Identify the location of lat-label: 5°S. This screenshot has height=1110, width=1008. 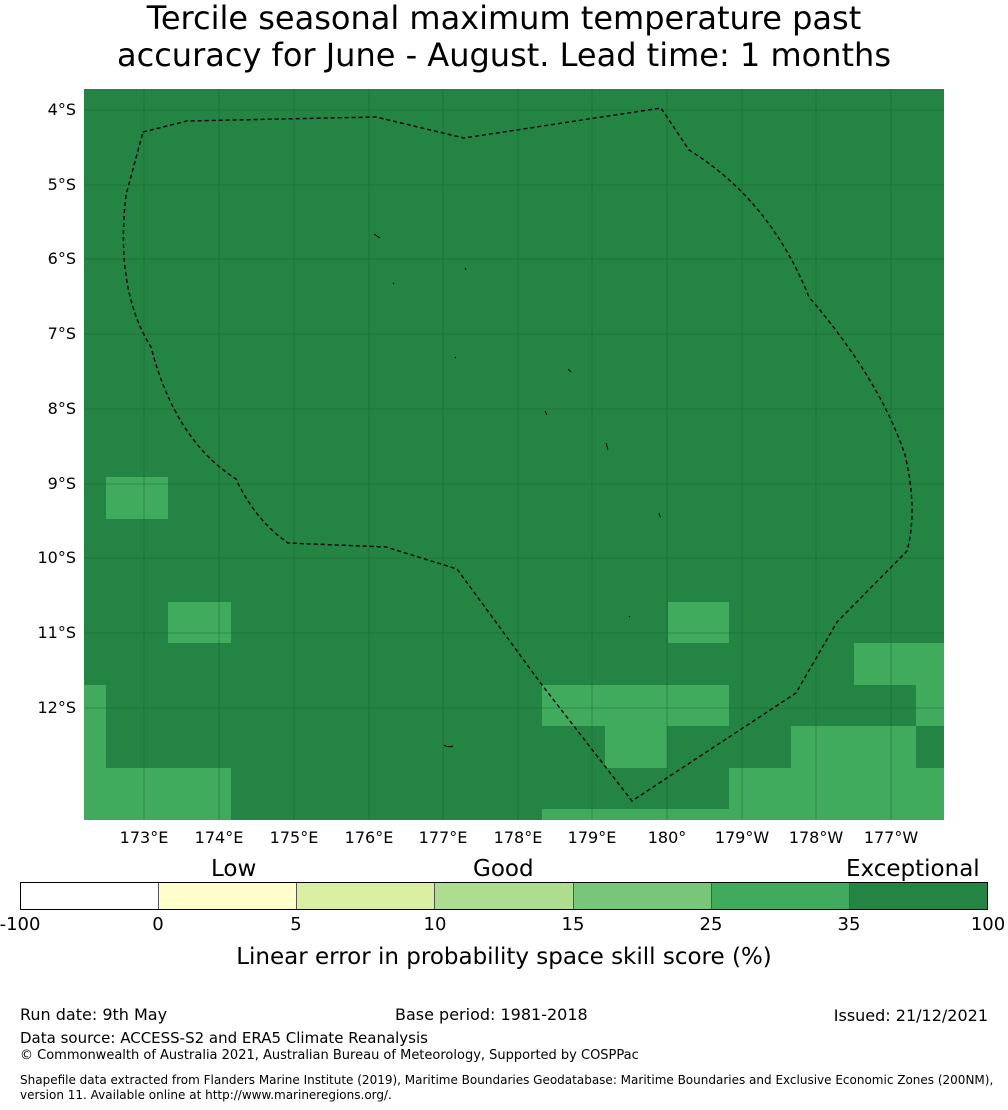
(61, 184).